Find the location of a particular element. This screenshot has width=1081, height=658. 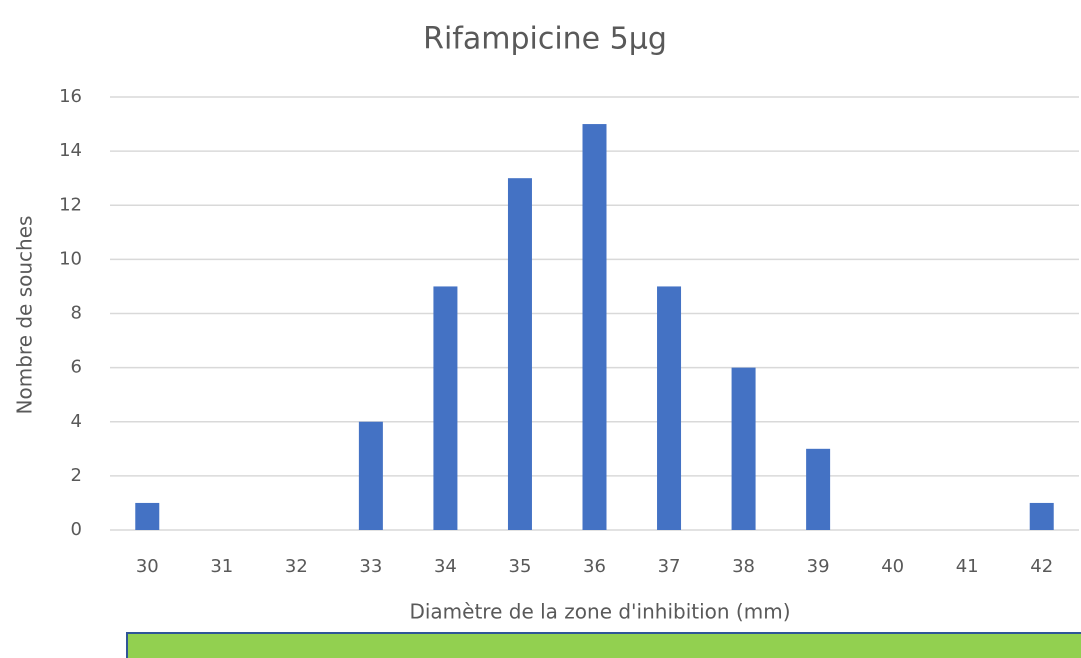

x-tick-label: 42 is located at coordinates (1041, 566).